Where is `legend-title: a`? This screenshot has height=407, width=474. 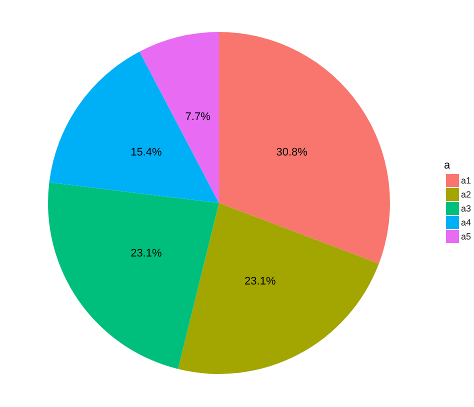 legend-title: a is located at coordinates (447, 166).